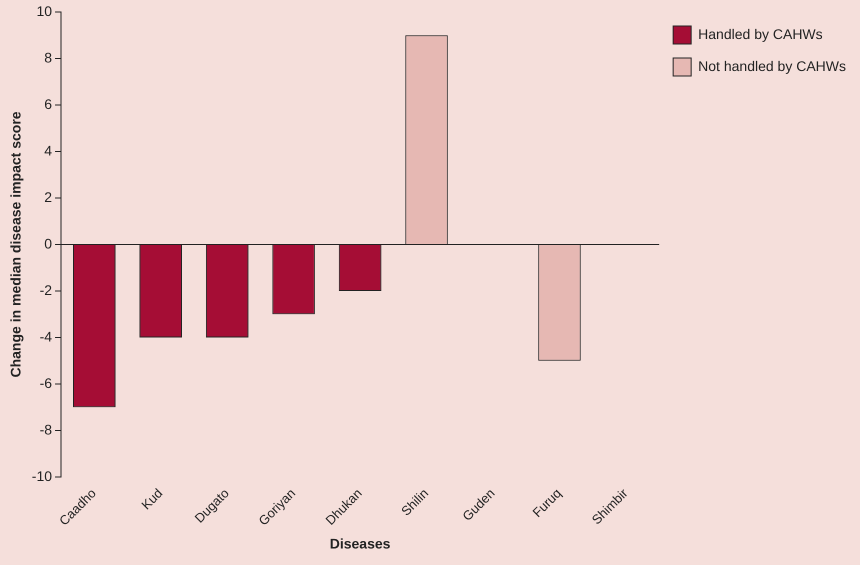  Describe the element at coordinates (46, 382) in the screenshot. I see `y-tick-label: -6` at that location.